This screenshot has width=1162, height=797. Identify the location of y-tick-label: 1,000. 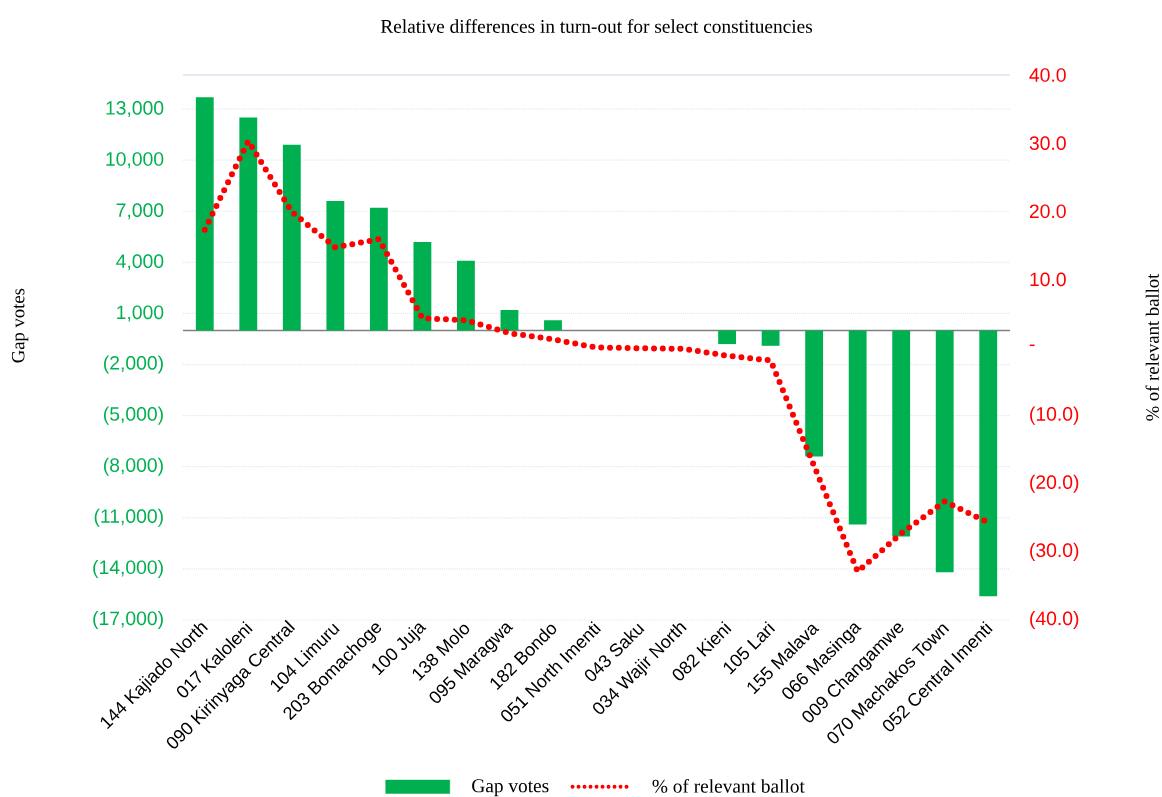
(140, 313).